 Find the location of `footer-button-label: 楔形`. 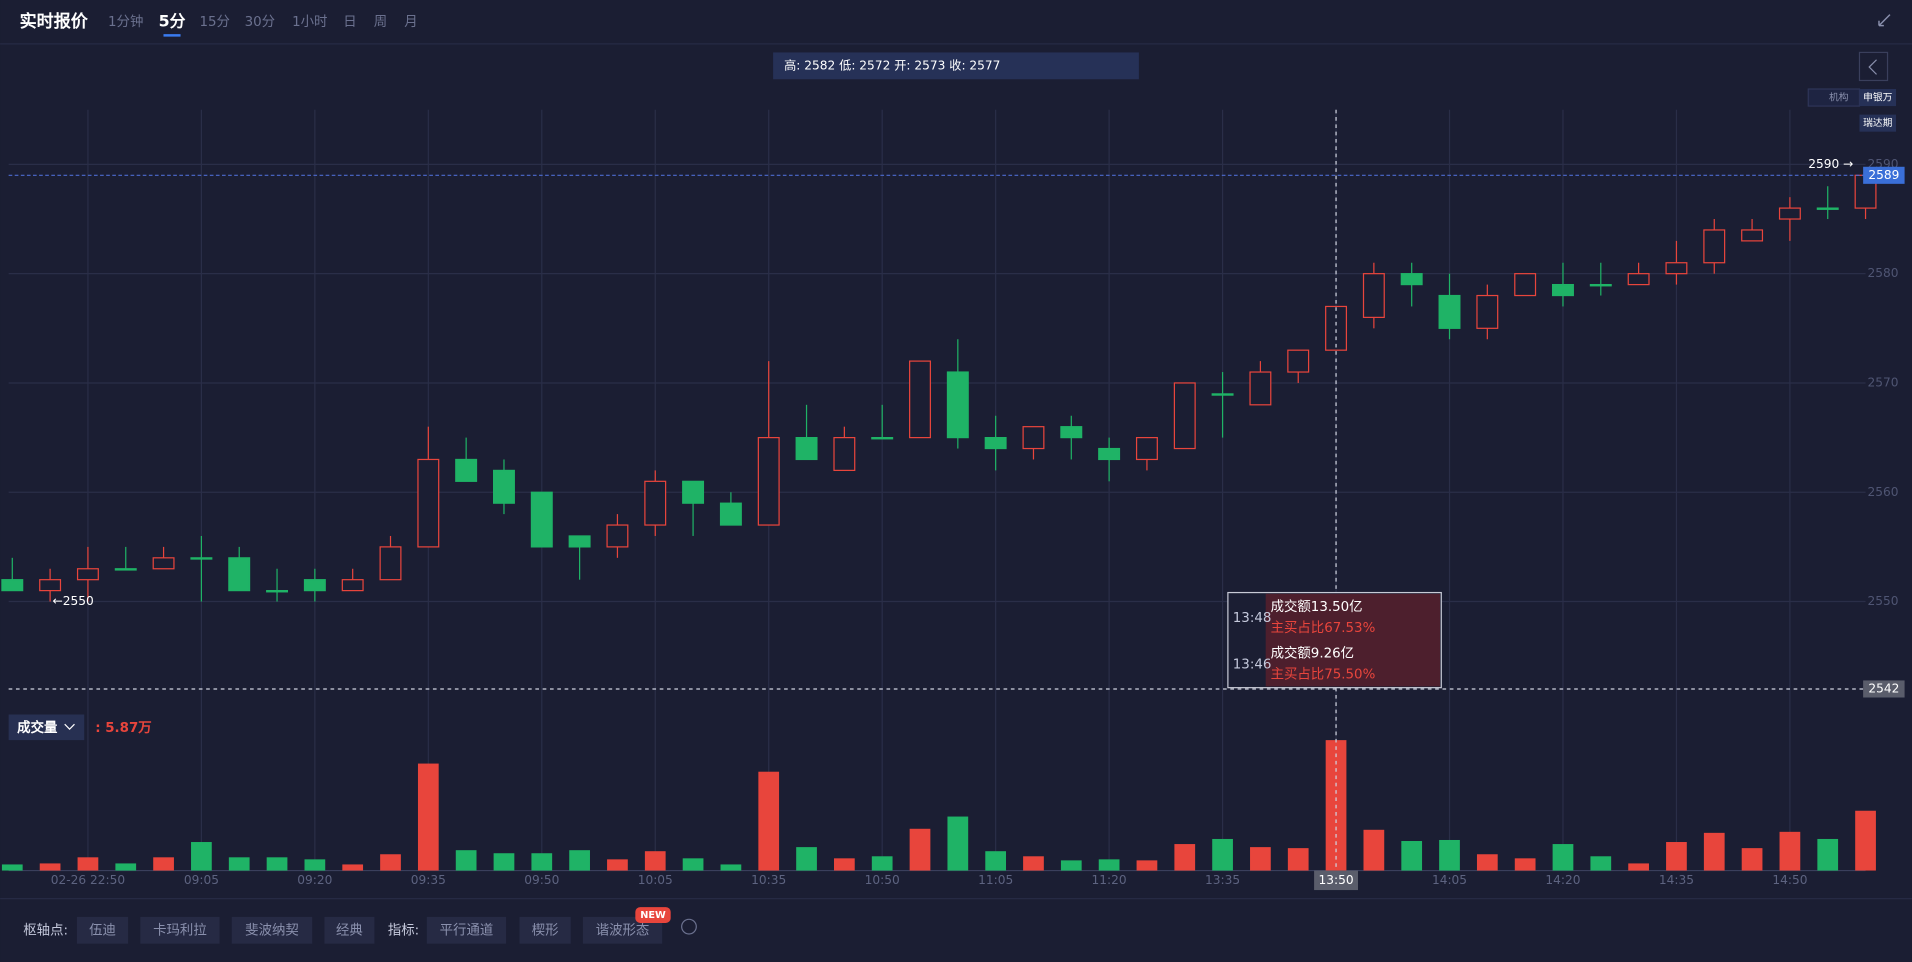

footer-button-label: 楔形 is located at coordinates (545, 930).